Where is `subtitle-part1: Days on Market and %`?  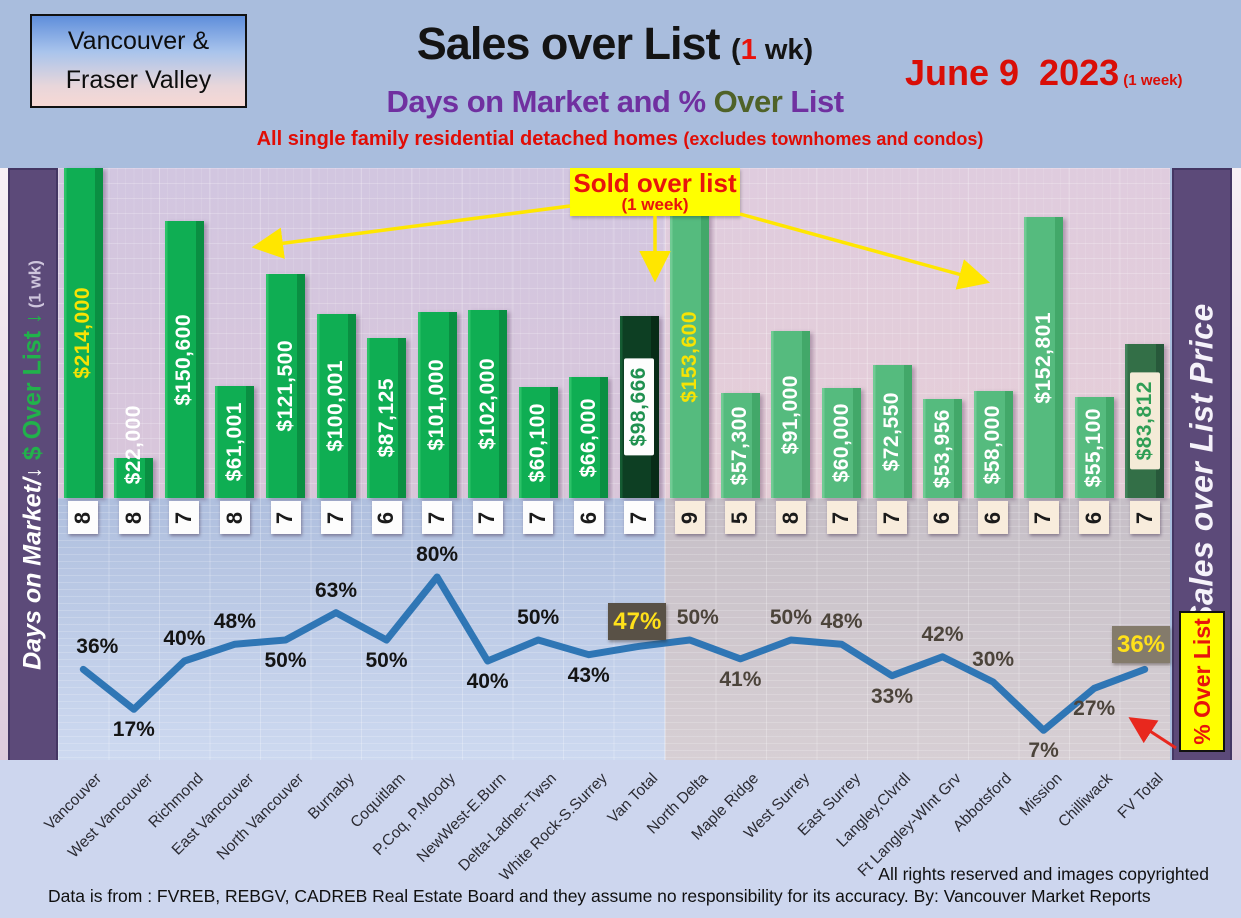 subtitle-part1: Days on Market and % is located at coordinates (550, 101).